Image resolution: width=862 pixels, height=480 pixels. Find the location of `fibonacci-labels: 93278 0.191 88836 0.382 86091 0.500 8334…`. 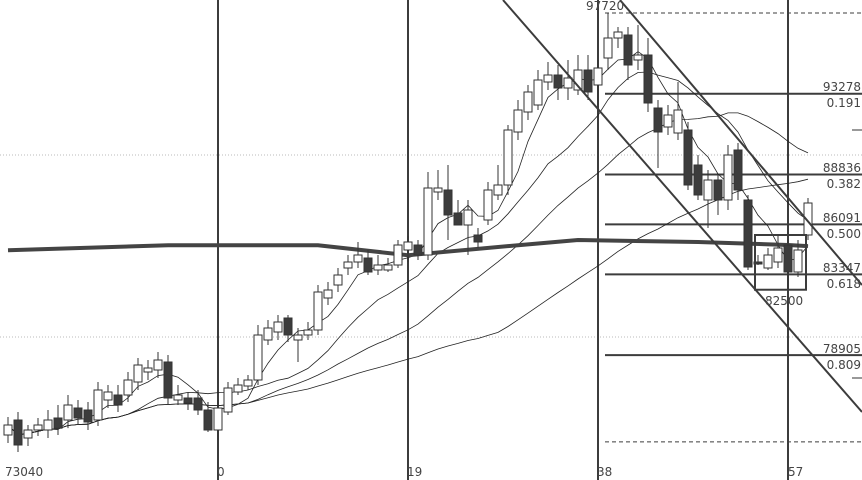

fibonacci-labels: 93278 0.191 88836 0.382 86091 0.500 8334… is located at coordinates (842, 226).